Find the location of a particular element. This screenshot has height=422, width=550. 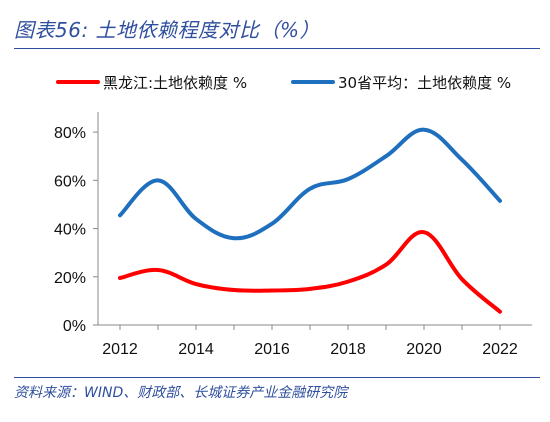

legend-label-1: 黑龙江:土地依赖度 % is located at coordinates (175, 83).